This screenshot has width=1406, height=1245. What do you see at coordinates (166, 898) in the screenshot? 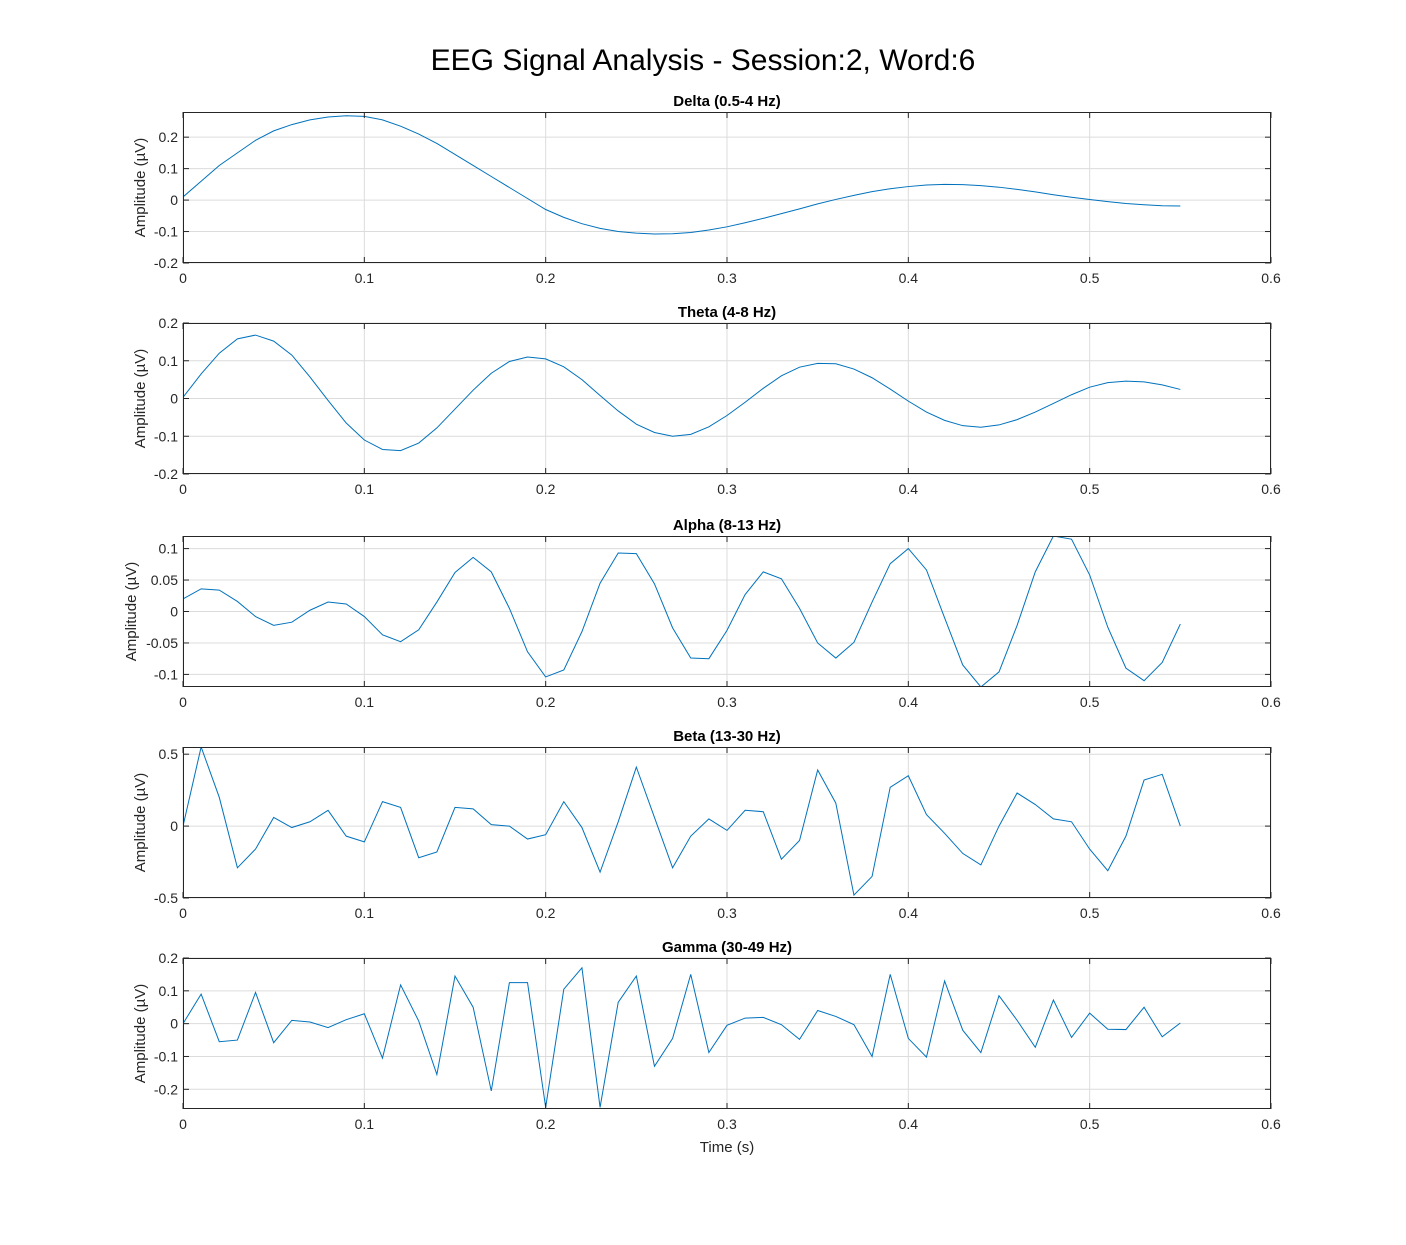
I see `y-tick-label: -0.5` at bounding box center [166, 898].